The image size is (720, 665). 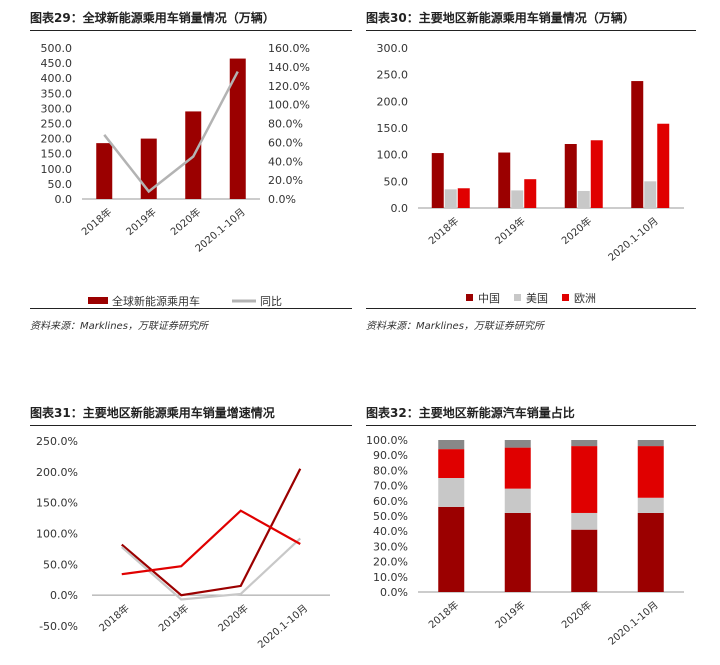 I want to click on y-tick-label: 150.0%, so click(x=57, y=503).